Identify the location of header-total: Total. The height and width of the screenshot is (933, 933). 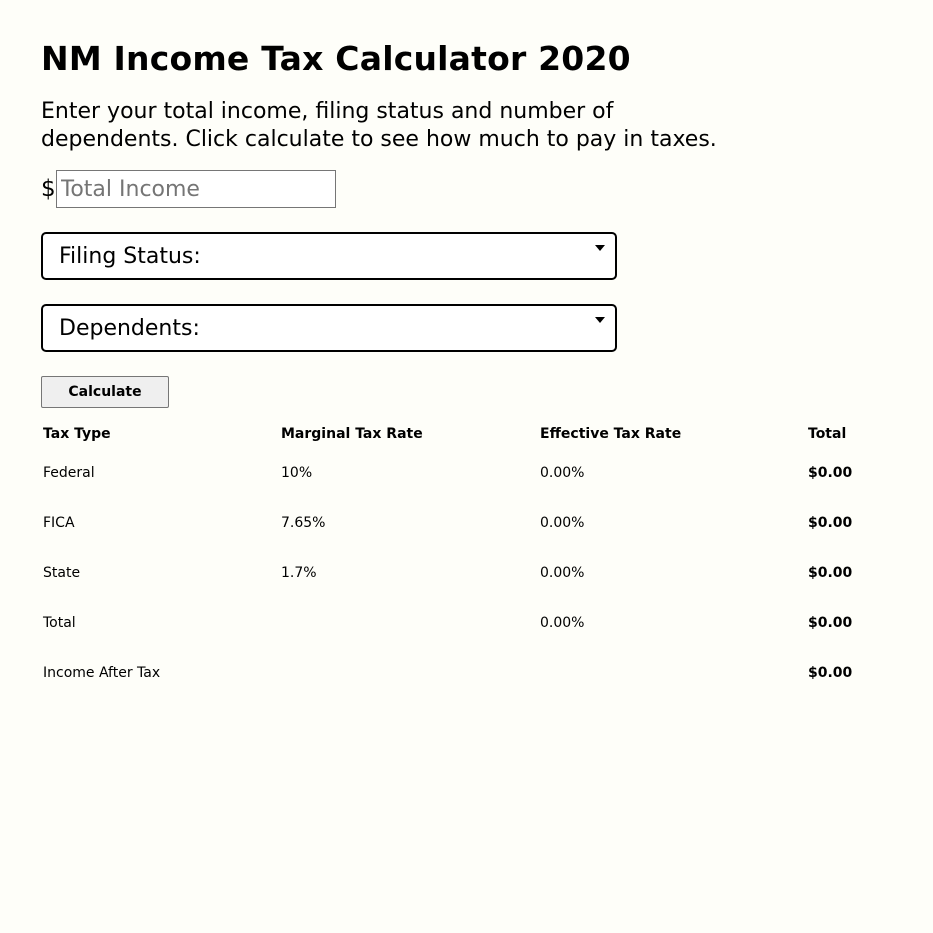
(827, 434).